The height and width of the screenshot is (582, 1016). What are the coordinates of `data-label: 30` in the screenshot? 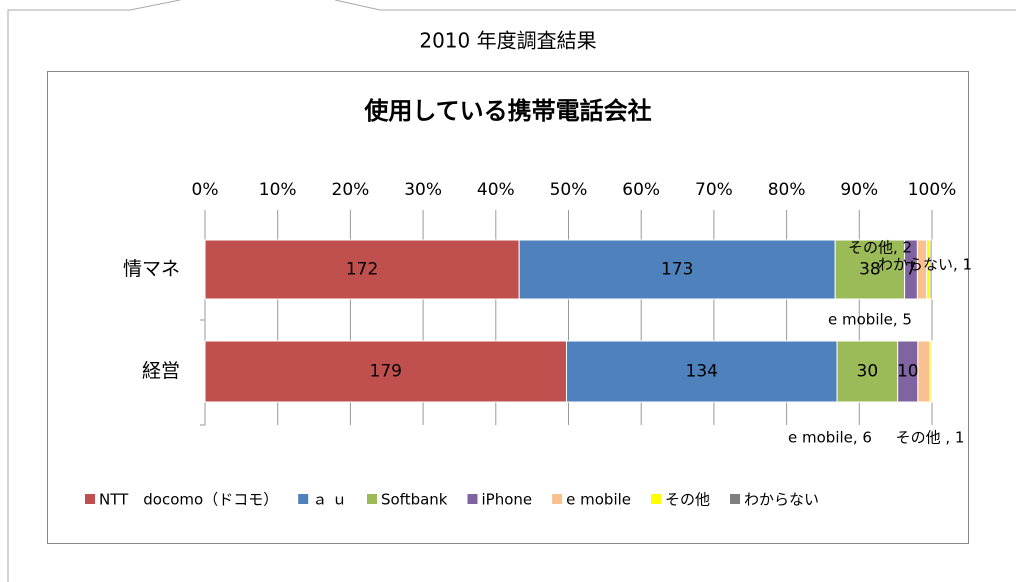 It's located at (868, 372).